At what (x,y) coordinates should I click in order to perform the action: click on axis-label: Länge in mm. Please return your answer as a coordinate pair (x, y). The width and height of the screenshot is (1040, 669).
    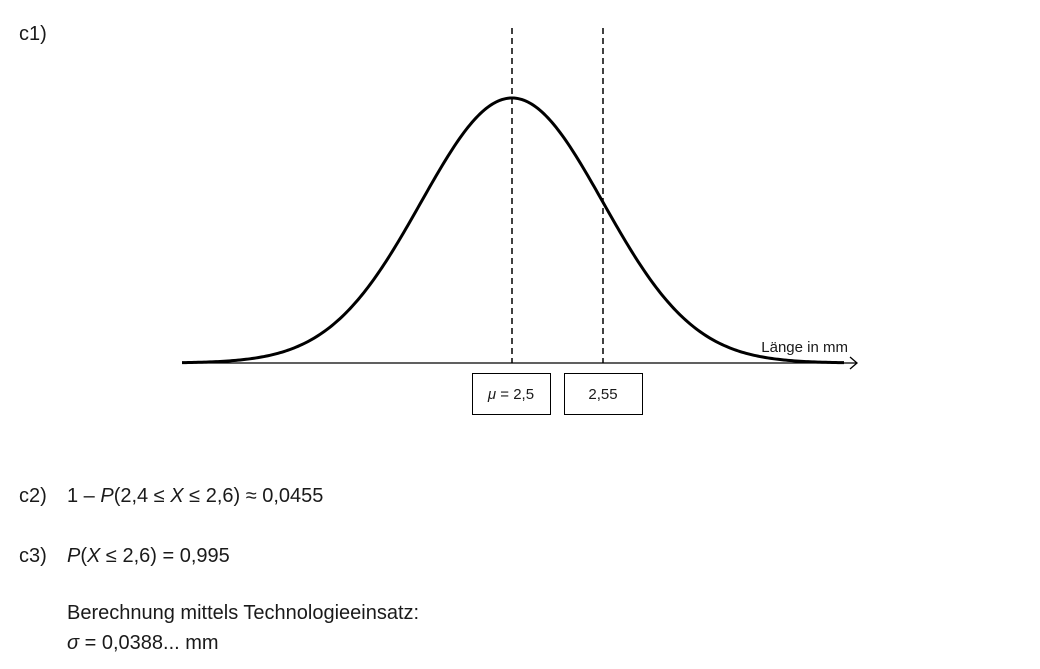
    Looking at the image, I should click on (804, 347).